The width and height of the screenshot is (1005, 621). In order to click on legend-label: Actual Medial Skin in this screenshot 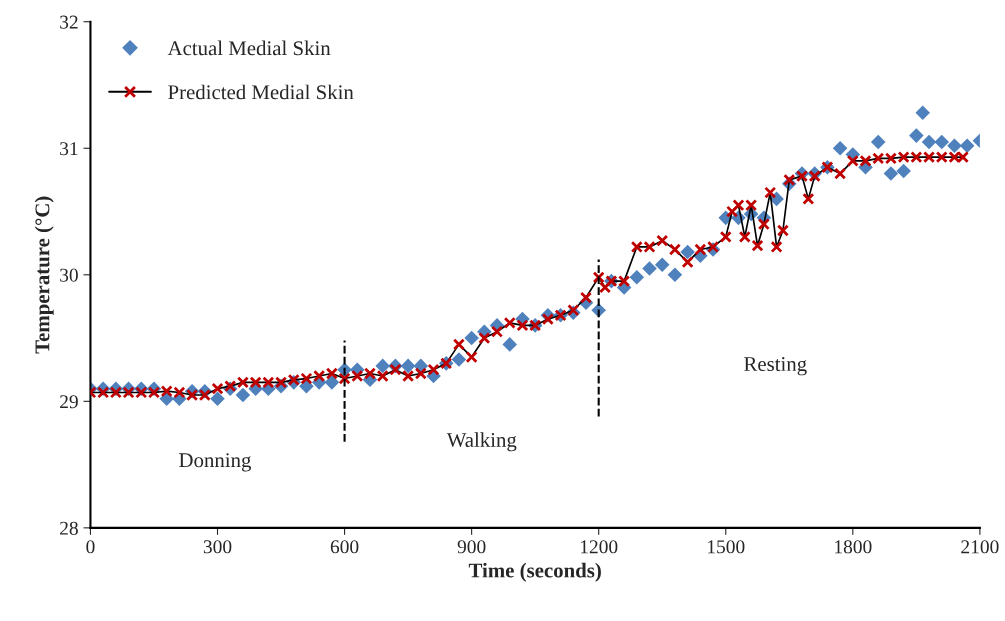, I will do `click(249, 48)`.